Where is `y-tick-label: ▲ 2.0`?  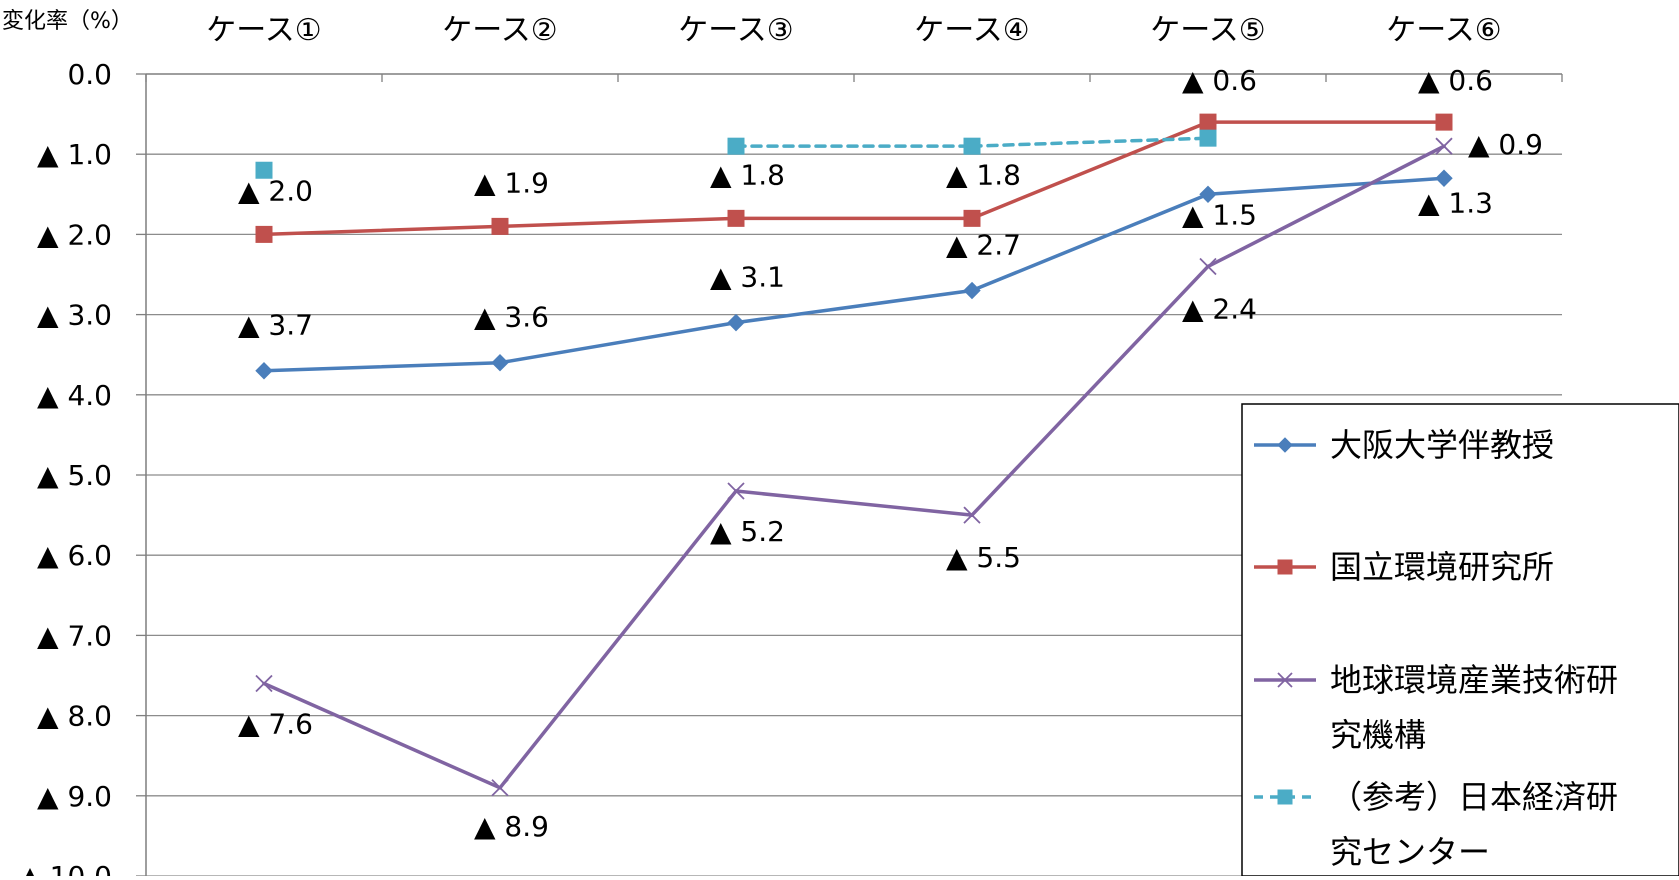 y-tick-label: ▲ 2.0 is located at coordinates (74, 234).